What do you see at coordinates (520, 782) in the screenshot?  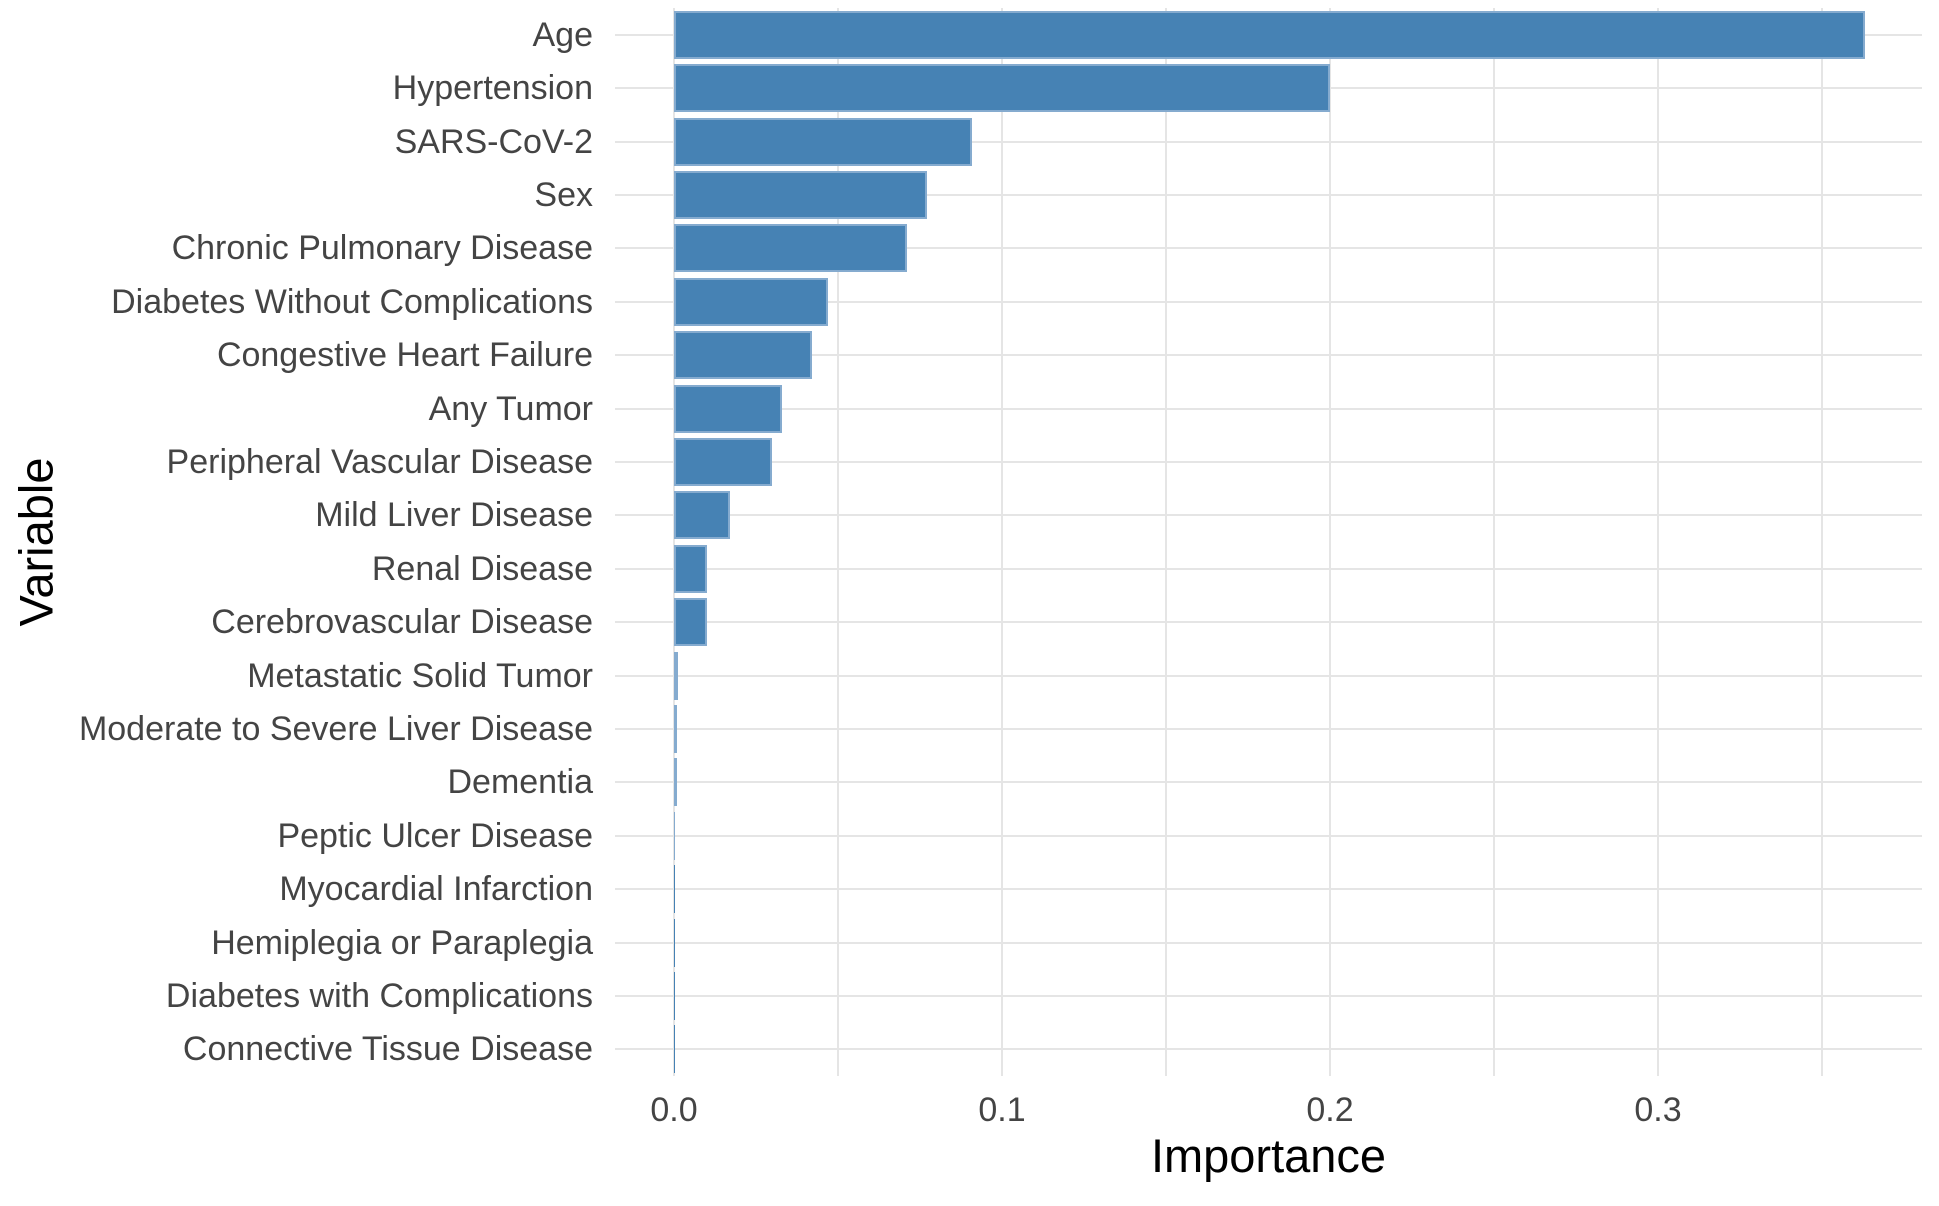 I see `category-label: Dementia` at bounding box center [520, 782].